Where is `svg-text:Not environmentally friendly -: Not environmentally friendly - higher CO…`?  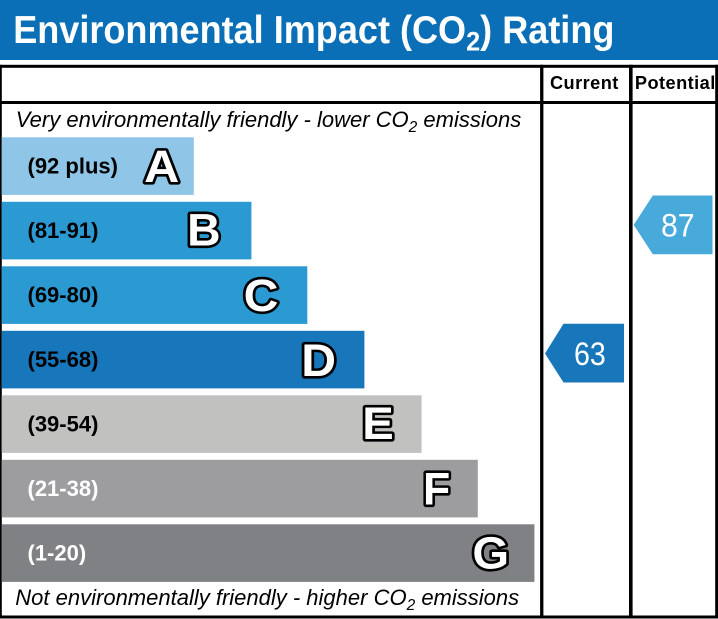 svg-text:Not environmentally friendly -: Not environmentally friendly - higher CO… is located at coordinates (267, 599).